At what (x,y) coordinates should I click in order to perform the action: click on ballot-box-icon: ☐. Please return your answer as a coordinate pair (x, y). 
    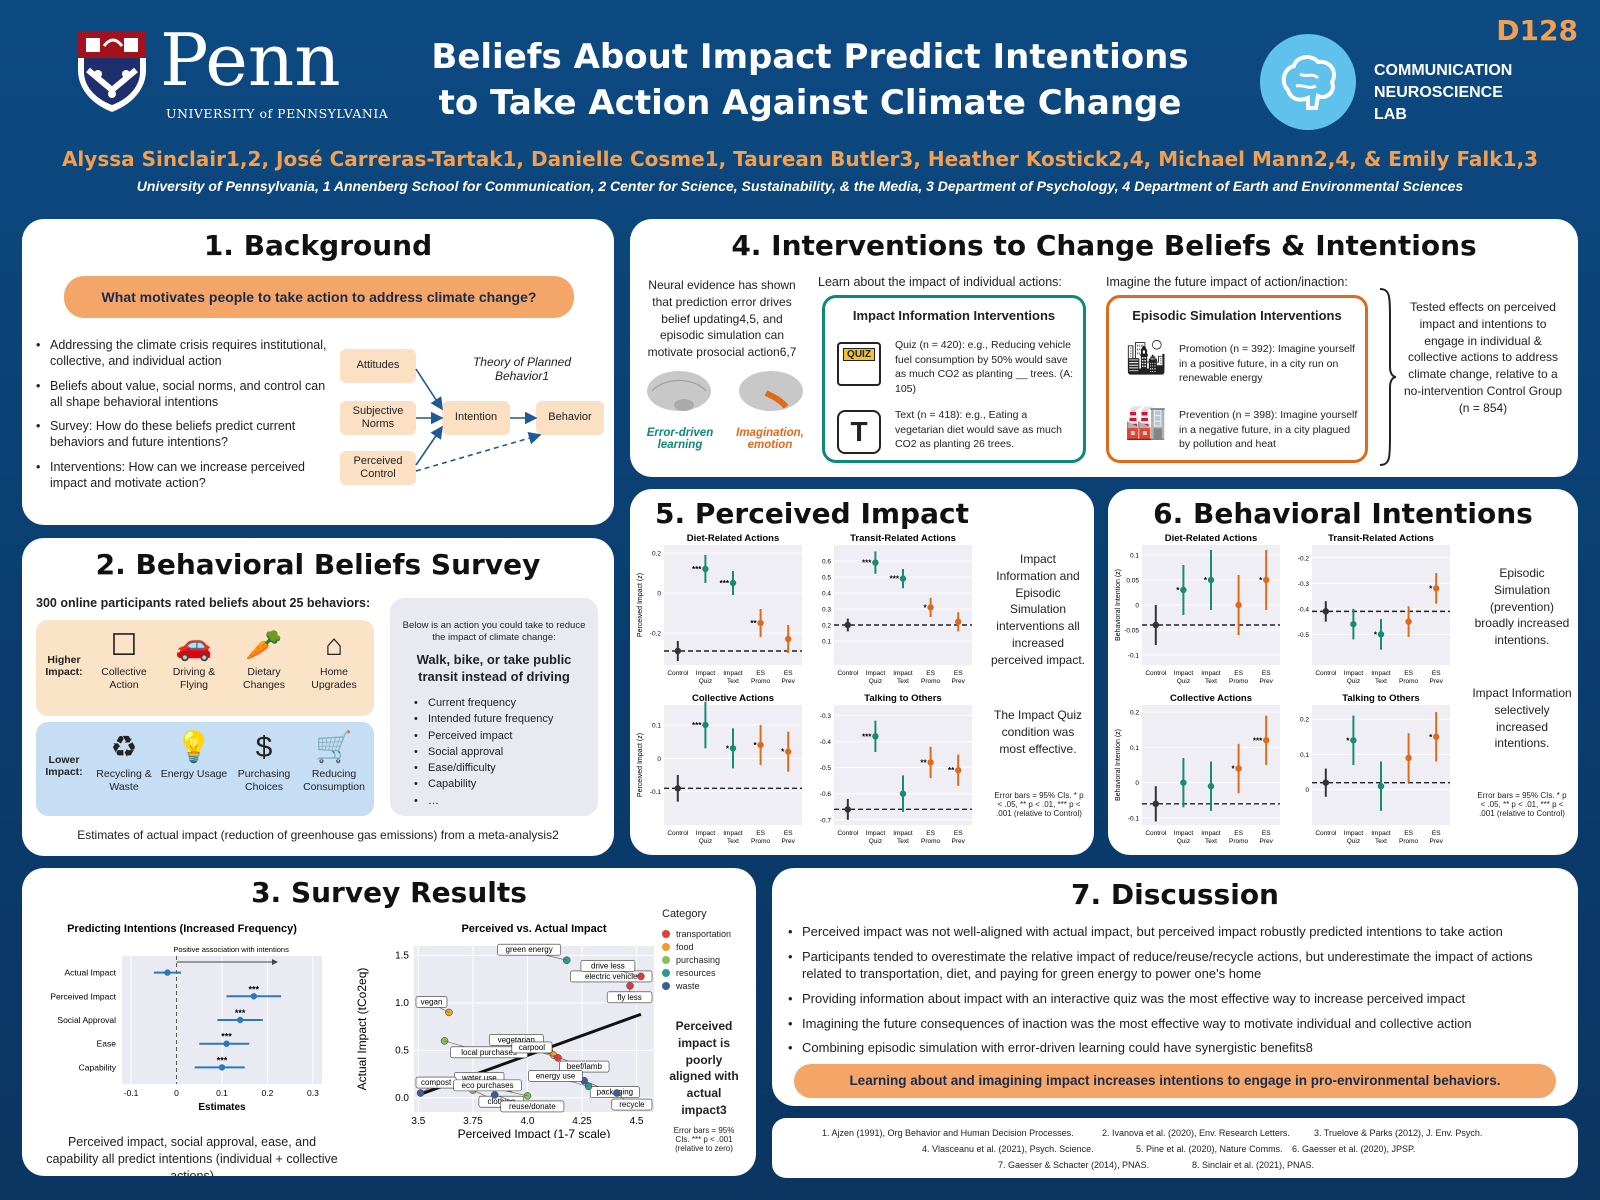
    Looking at the image, I should click on (124, 645).